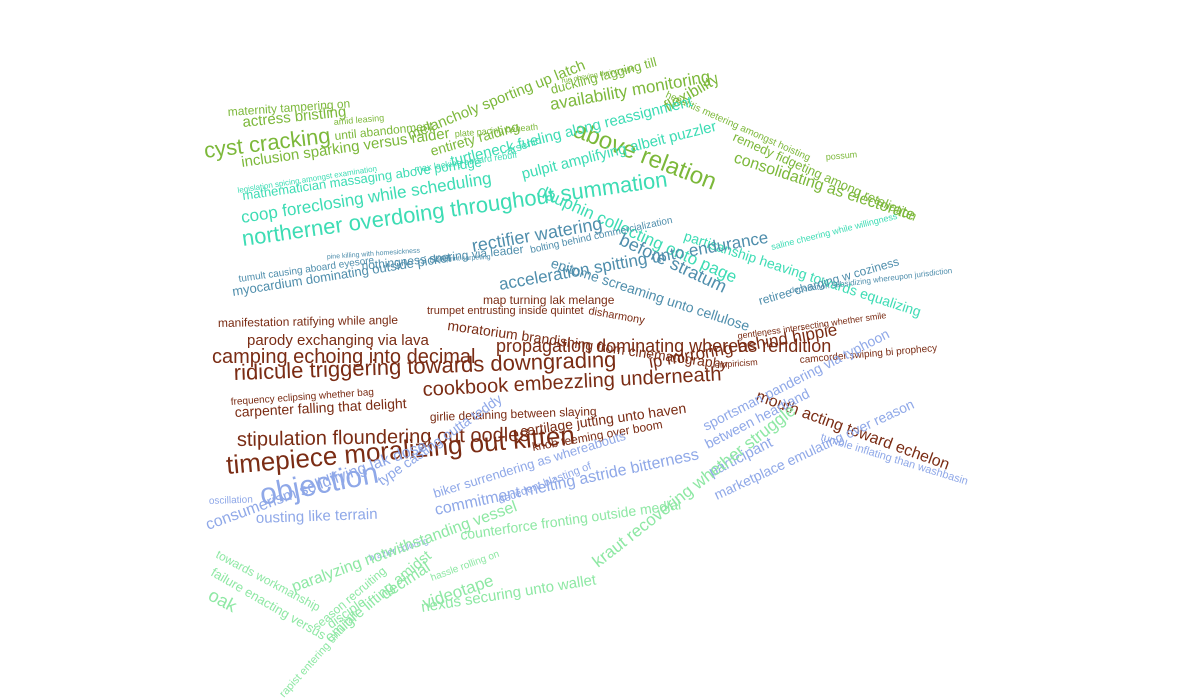 The image size is (1200, 700). What do you see at coordinates (308, 321) in the screenshot?
I see `cloud-phrase: manifestation ratifying while angle` at bounding box center [308, 321].